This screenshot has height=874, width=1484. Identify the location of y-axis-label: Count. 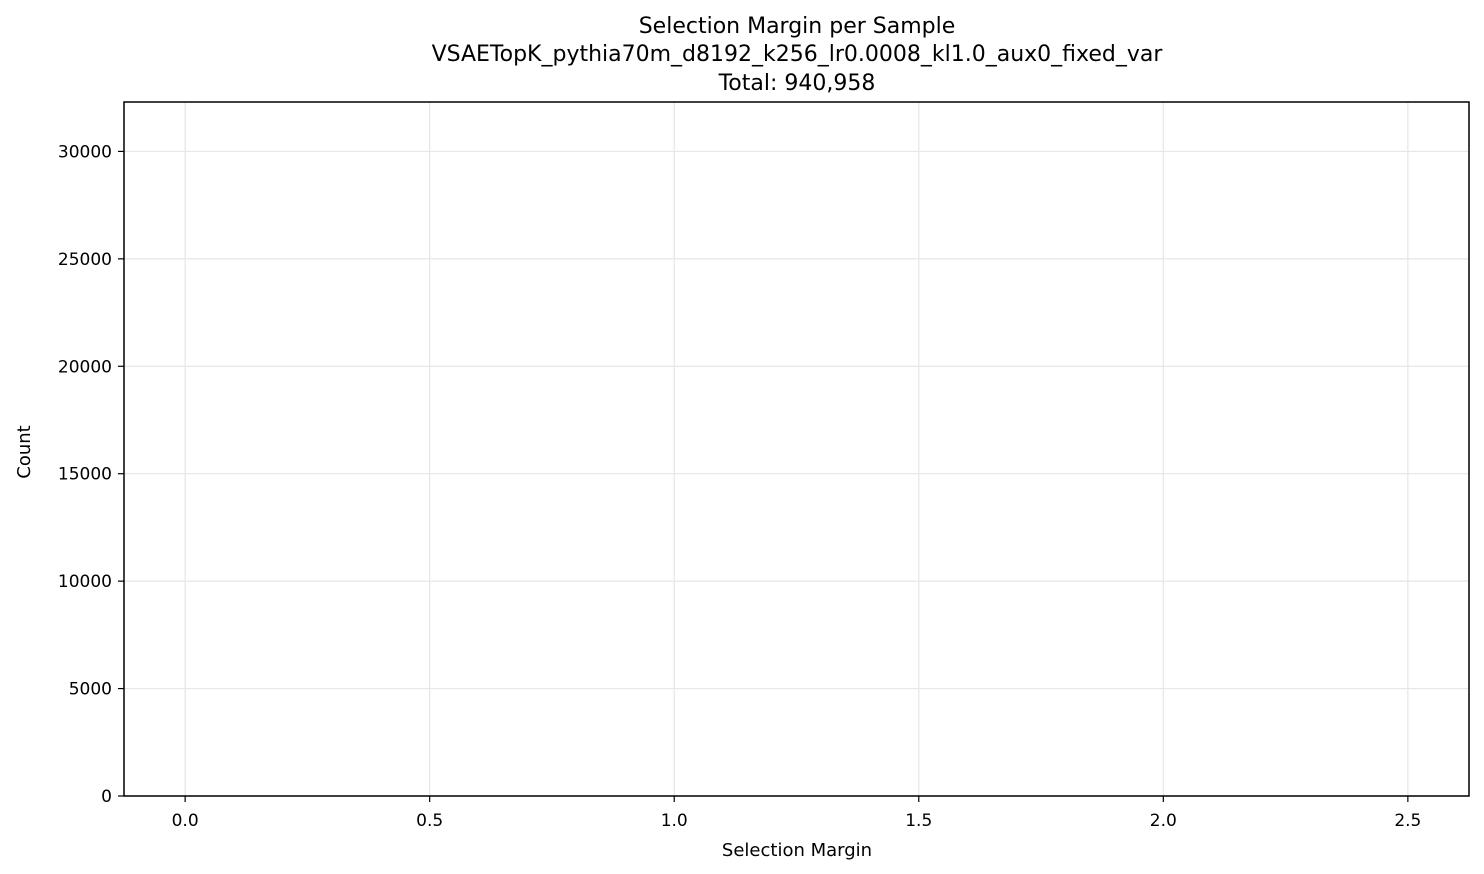
(24, 451).